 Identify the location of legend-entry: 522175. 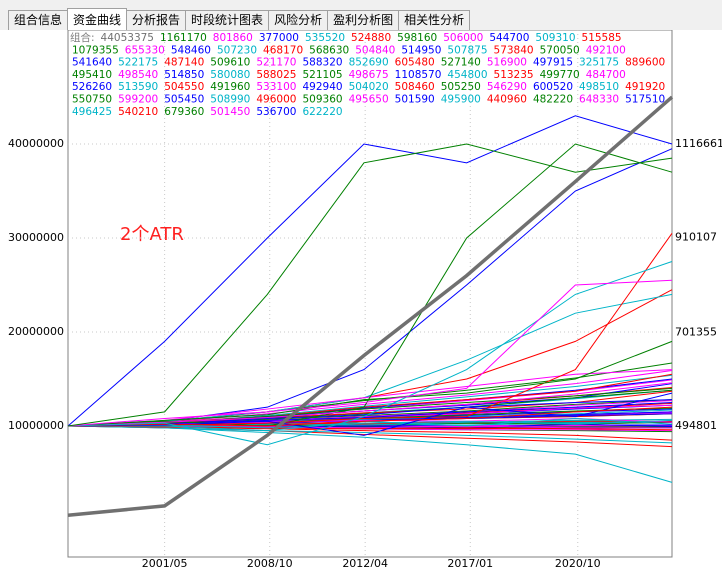
(138, 63).